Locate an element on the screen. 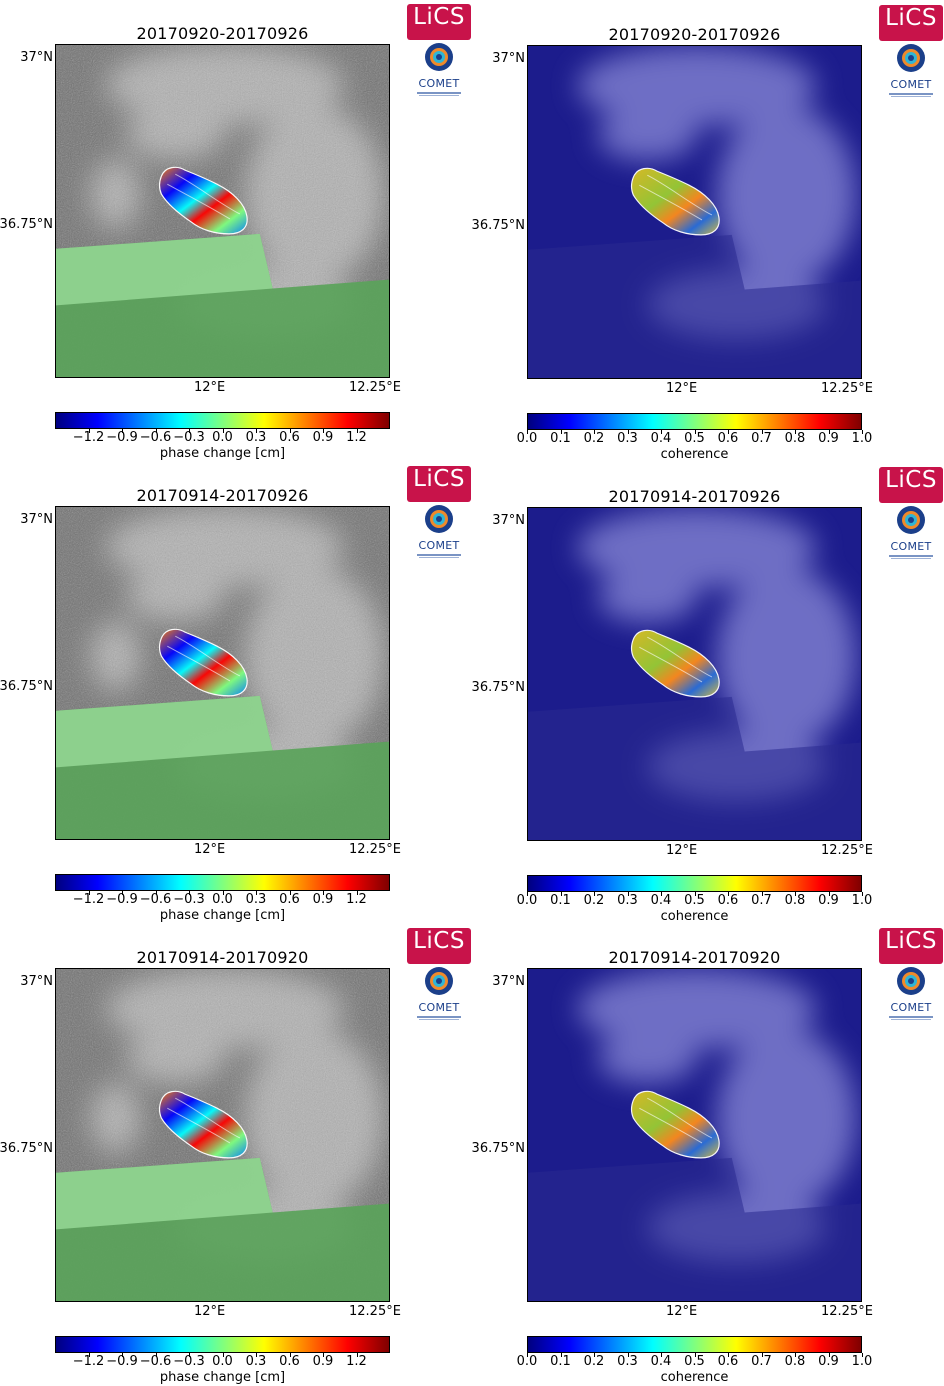 The width and height of the screenshot is (944, 1386). colorbar-tick-label: −0.9 is located at coordinates (122, 1361).